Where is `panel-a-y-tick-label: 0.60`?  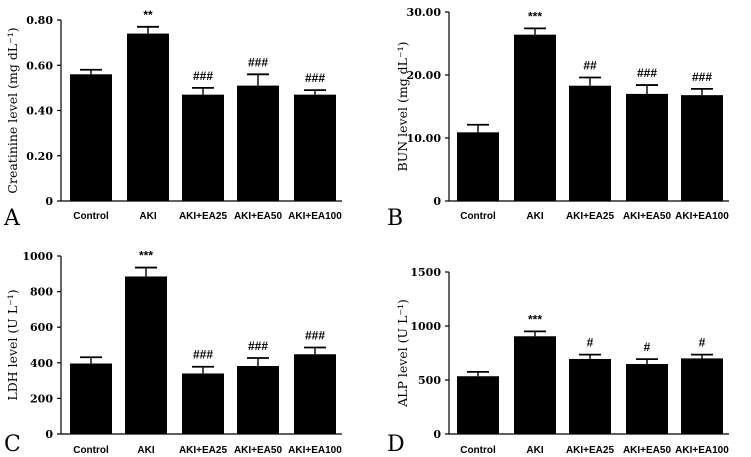
panel-a-y-tick-label: 0.60 is located at coordinates (39, 65).